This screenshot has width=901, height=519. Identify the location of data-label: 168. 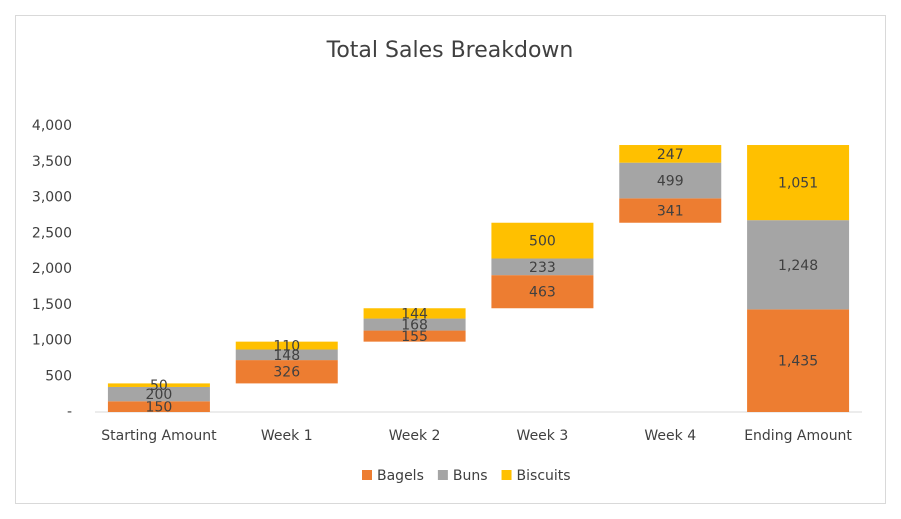
(414, 326).